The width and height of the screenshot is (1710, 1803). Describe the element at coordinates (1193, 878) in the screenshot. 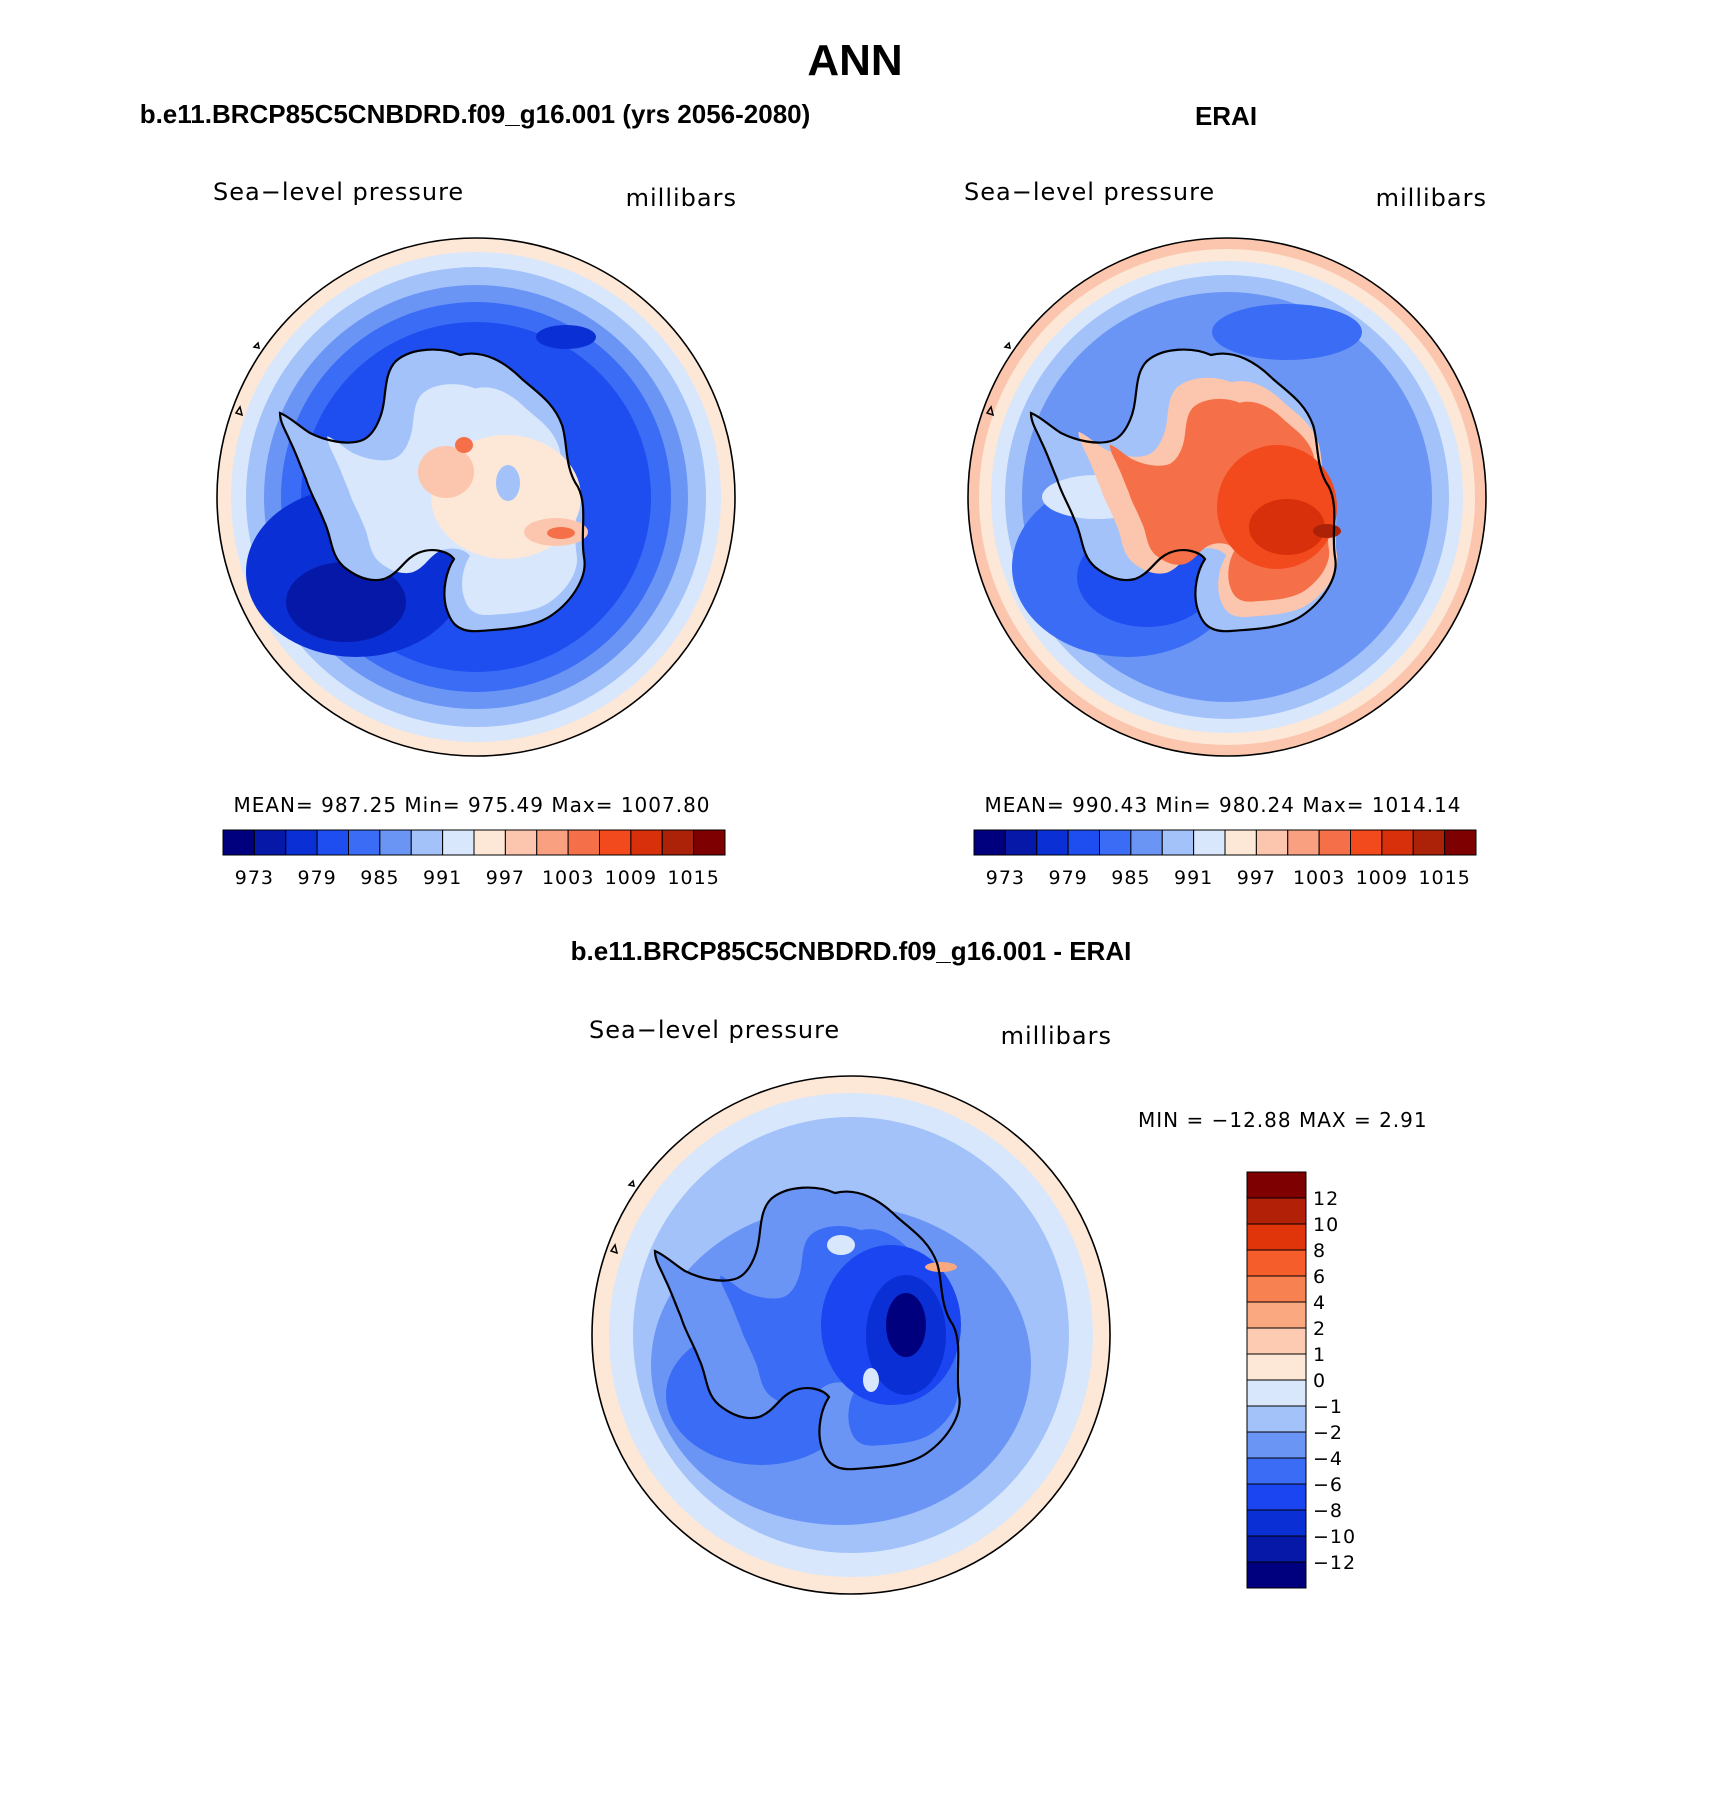

I see `obs-colorbar-tick-label: 991` at that location.